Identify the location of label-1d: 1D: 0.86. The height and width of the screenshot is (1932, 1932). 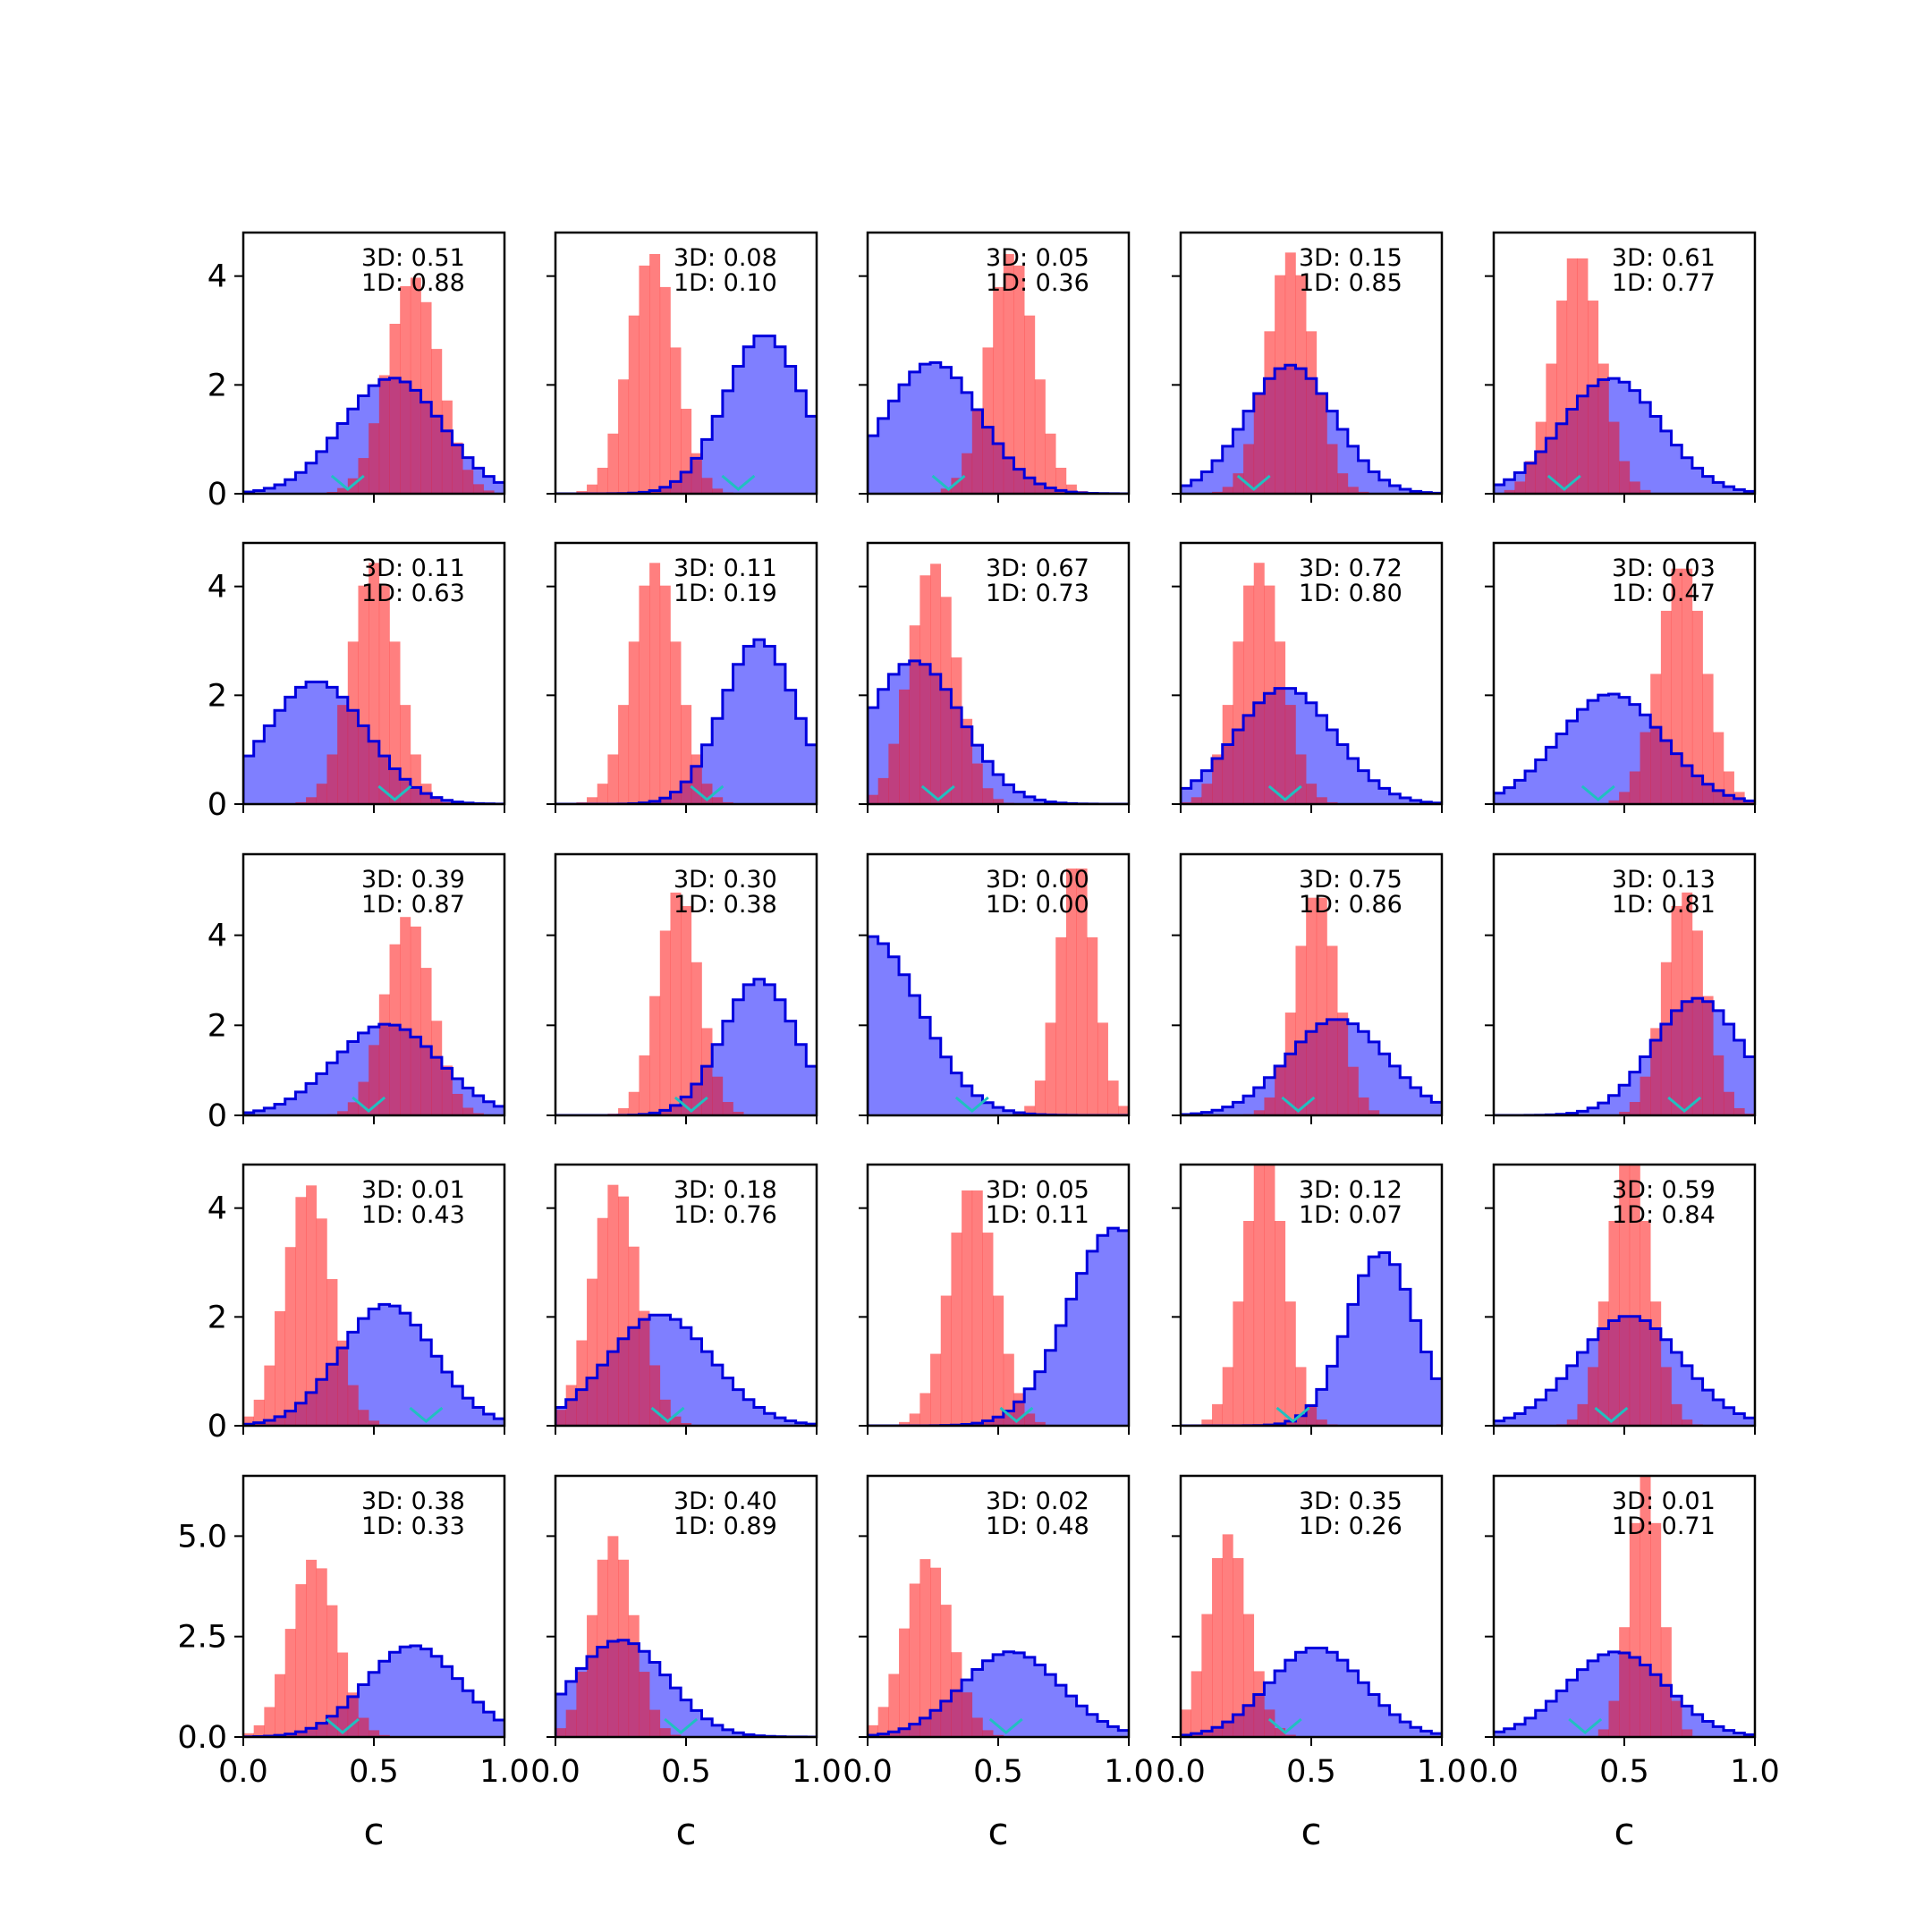
(1350, 905).